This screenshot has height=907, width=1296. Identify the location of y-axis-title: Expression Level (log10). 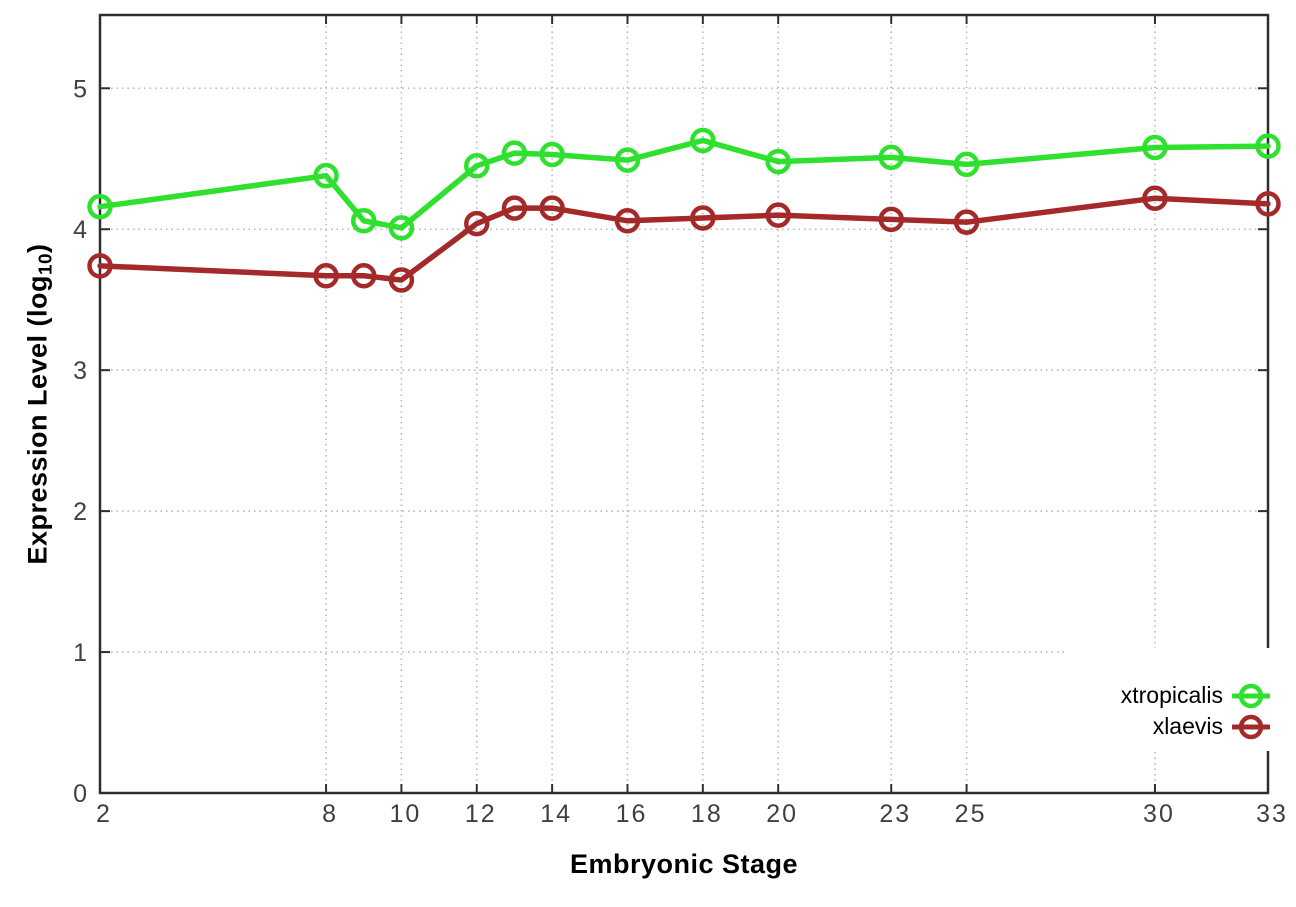
(39, 404).